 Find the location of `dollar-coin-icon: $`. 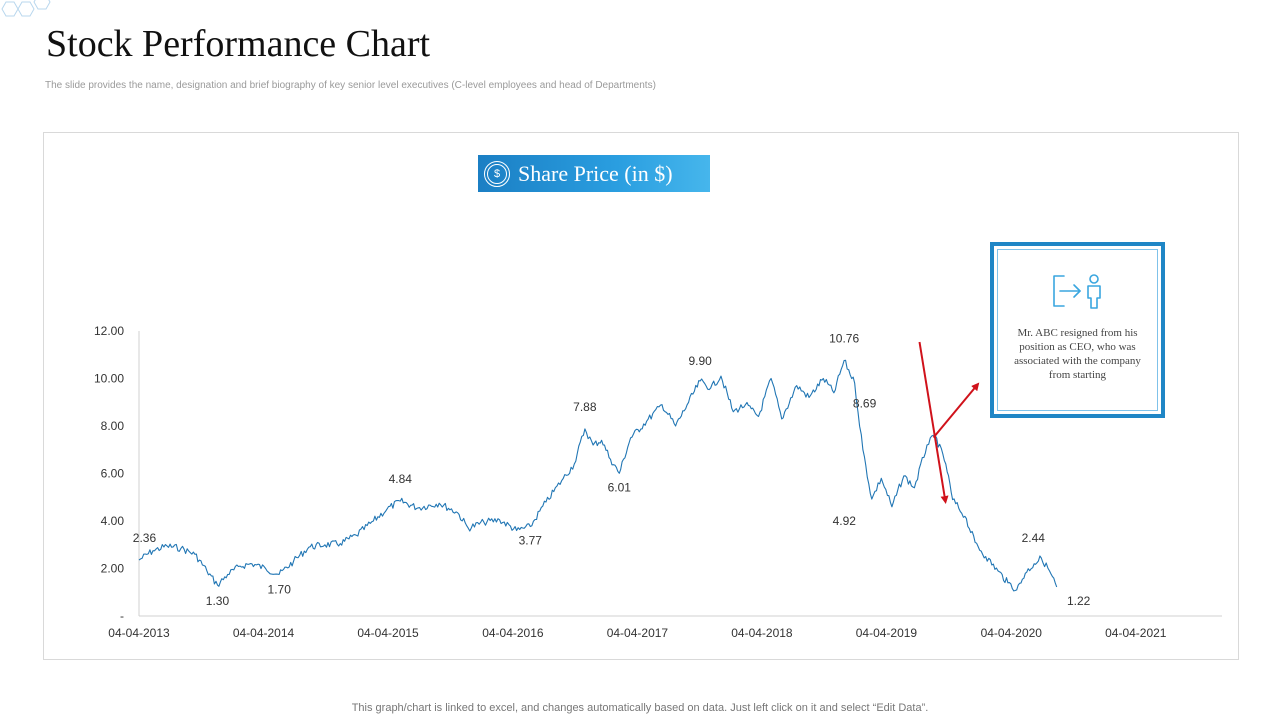

dollar-coin-icon: $ is located at coordinates (497, 173).